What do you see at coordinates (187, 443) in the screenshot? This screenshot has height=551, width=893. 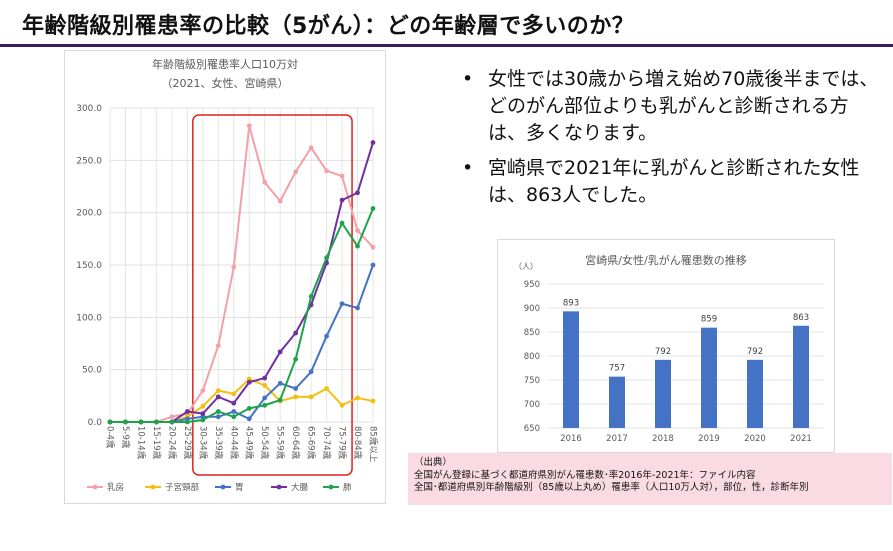 I see `x-tick-label: 25-29歳` at bounding box center [187, 443].